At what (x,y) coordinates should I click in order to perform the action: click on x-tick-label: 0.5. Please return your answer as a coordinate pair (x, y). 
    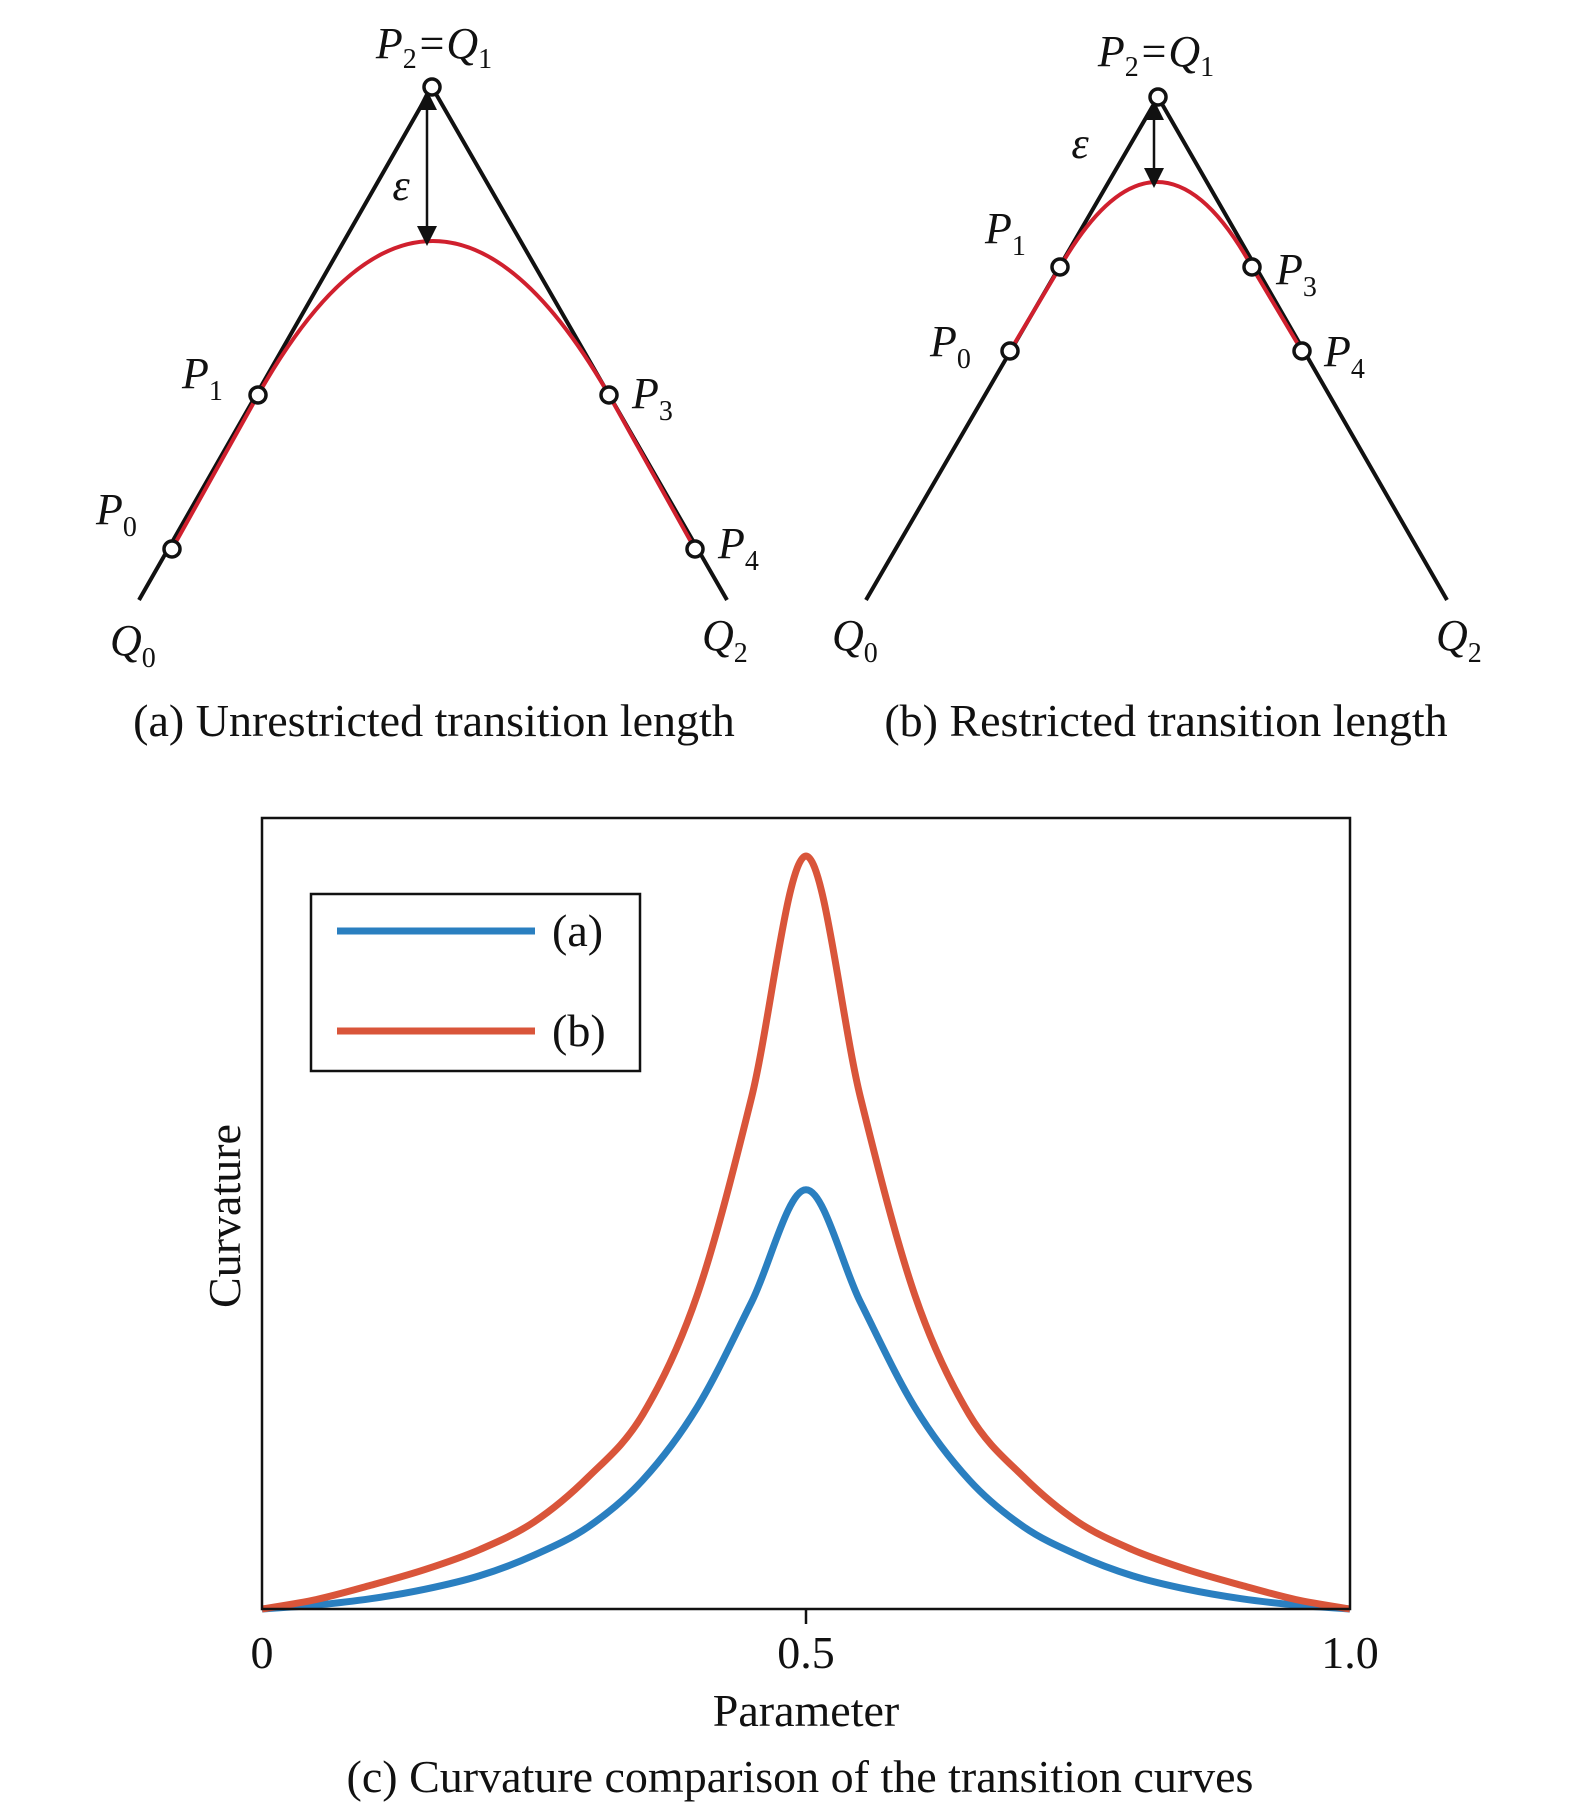
    Looking at the image, I should click on (806, 1652).